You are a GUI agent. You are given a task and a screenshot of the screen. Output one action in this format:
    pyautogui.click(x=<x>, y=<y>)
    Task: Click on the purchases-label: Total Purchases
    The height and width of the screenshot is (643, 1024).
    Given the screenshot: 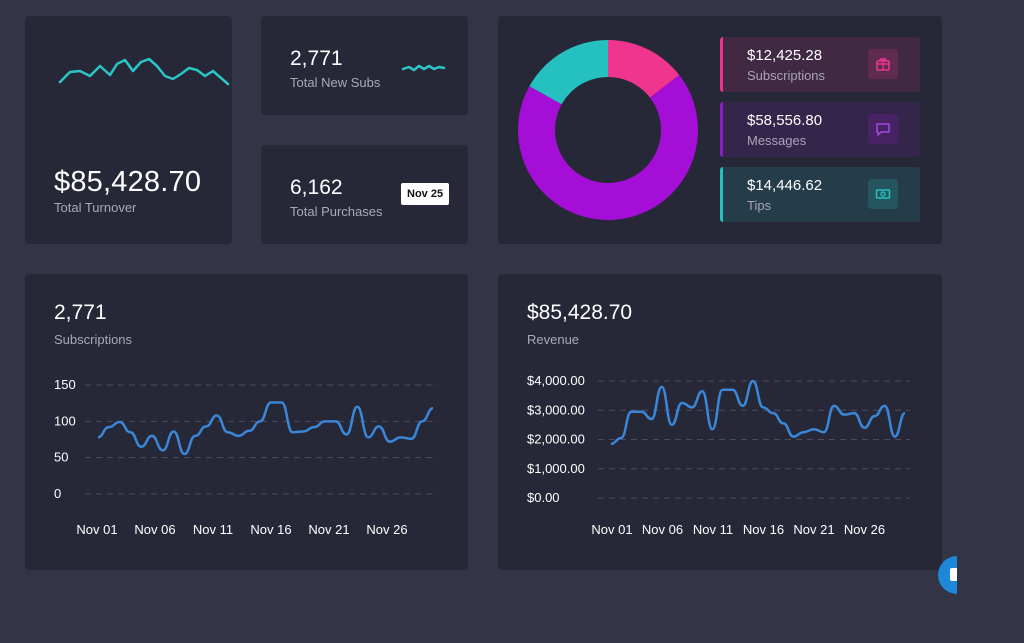 What is the action you would take?
    pyautogui.click(x=336, y=211)
    